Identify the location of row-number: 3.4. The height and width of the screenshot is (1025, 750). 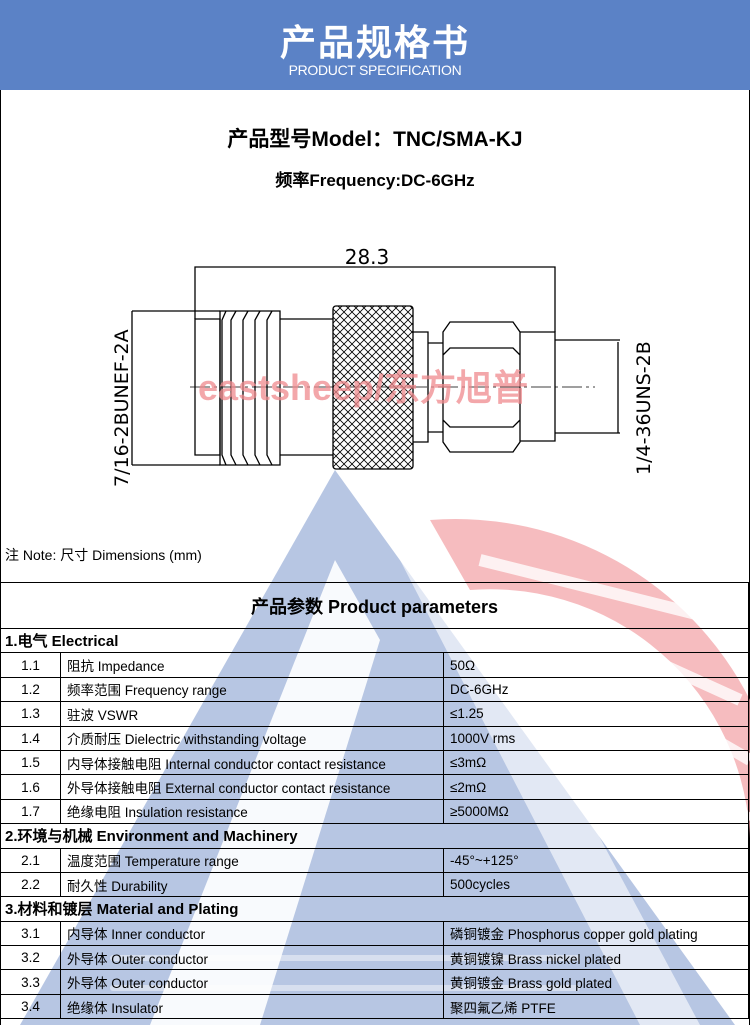
(30, 1006).